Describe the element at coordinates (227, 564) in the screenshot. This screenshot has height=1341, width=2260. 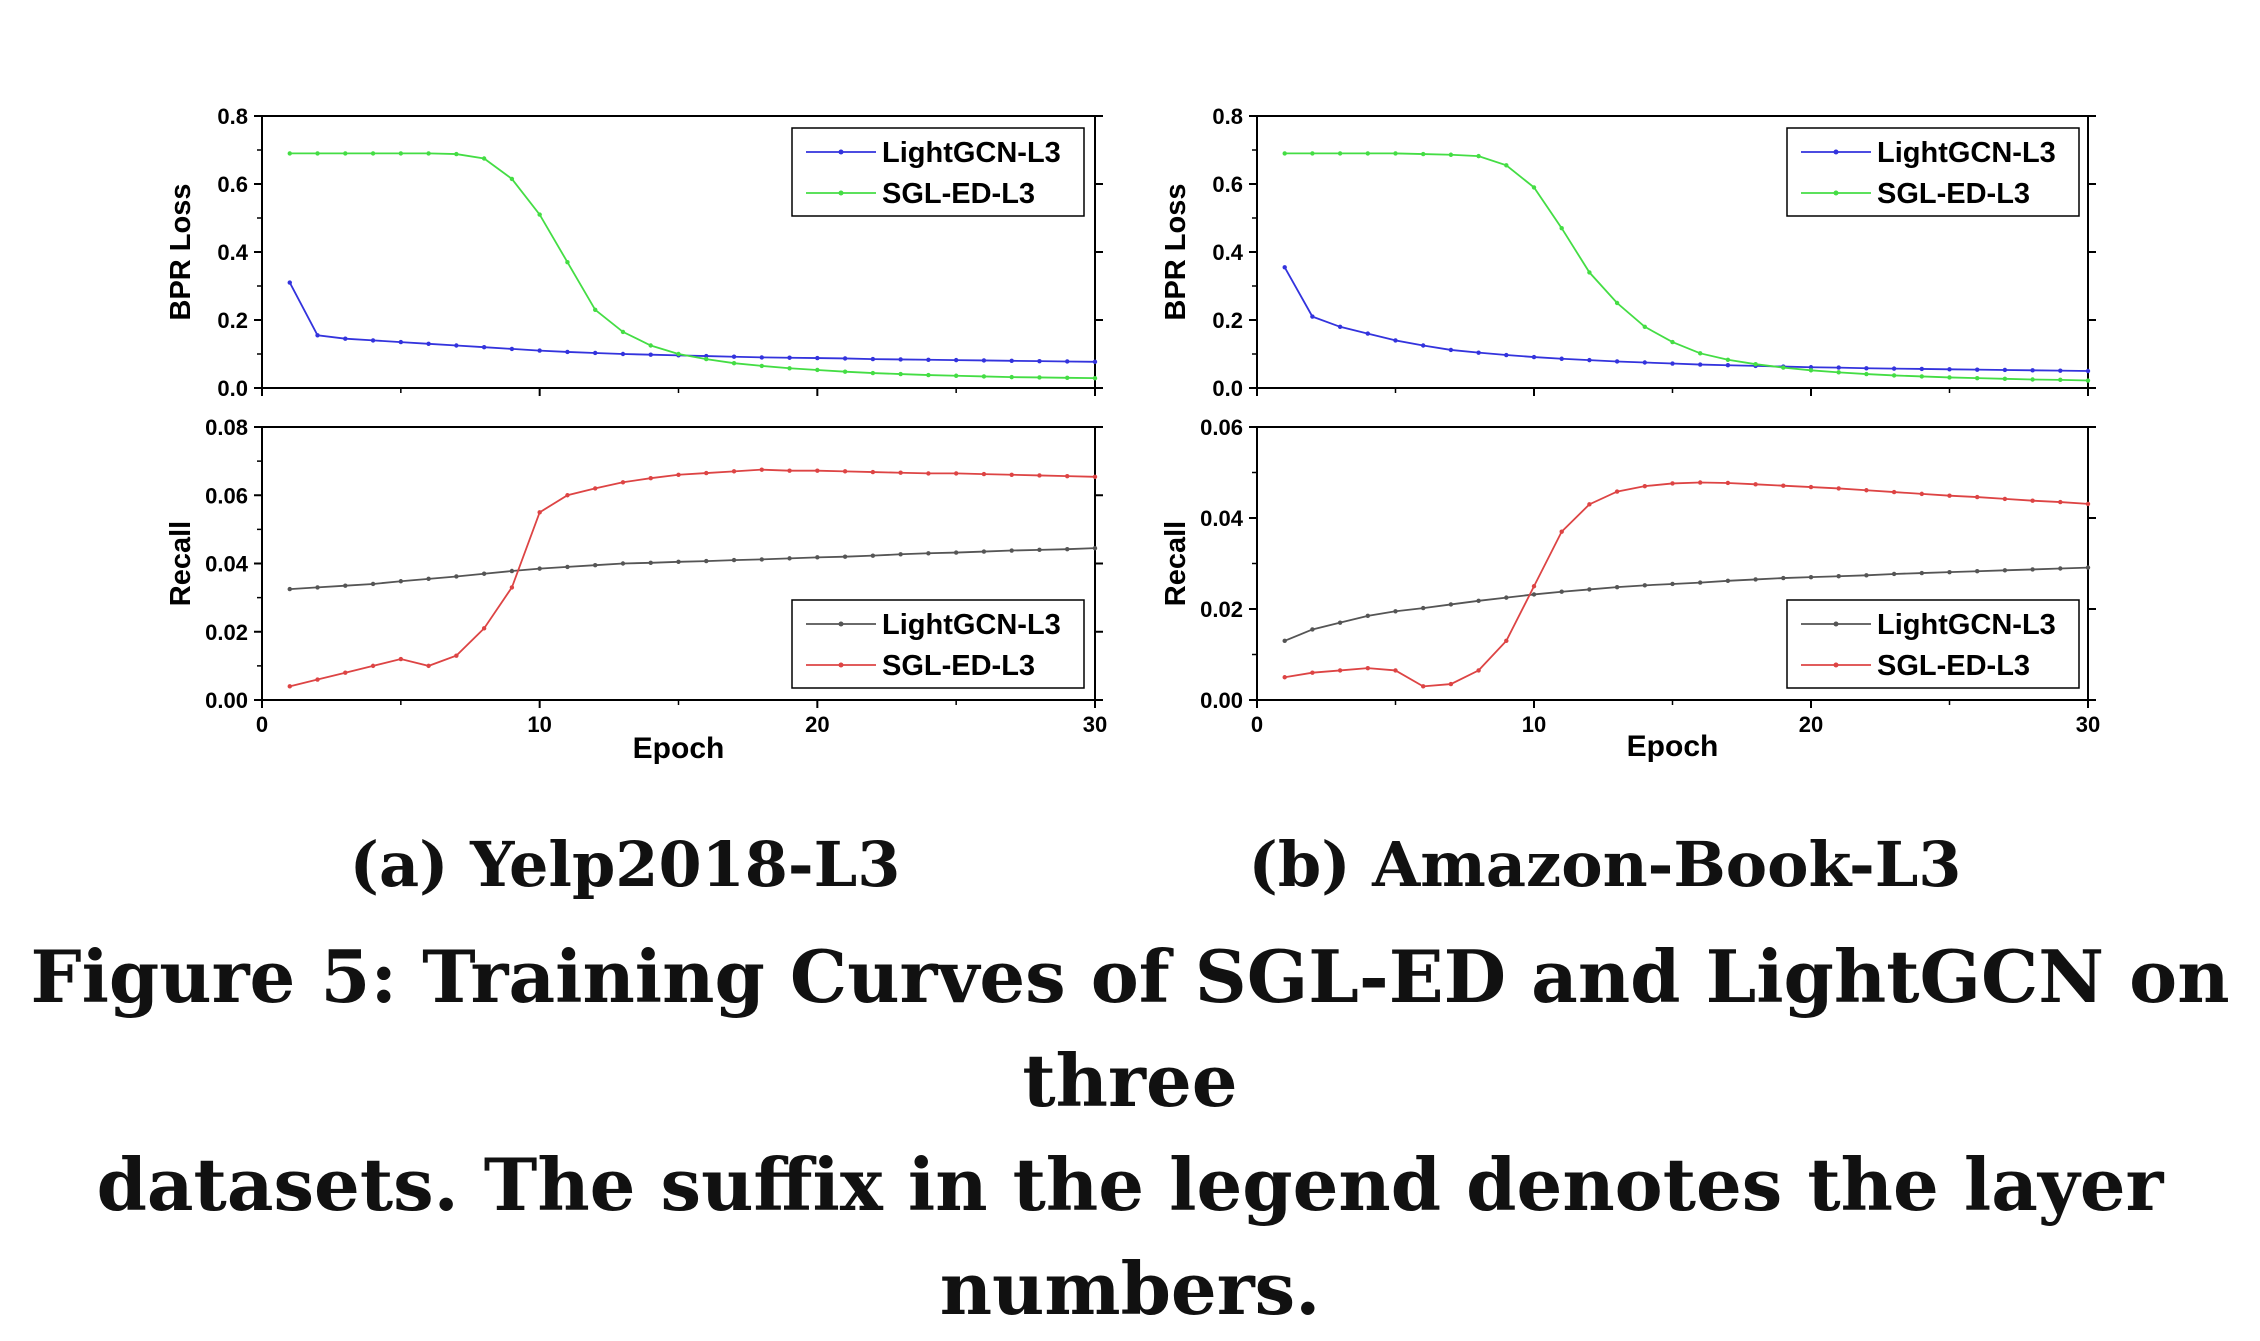
I see `y-tick-label: 0.04` at that location.